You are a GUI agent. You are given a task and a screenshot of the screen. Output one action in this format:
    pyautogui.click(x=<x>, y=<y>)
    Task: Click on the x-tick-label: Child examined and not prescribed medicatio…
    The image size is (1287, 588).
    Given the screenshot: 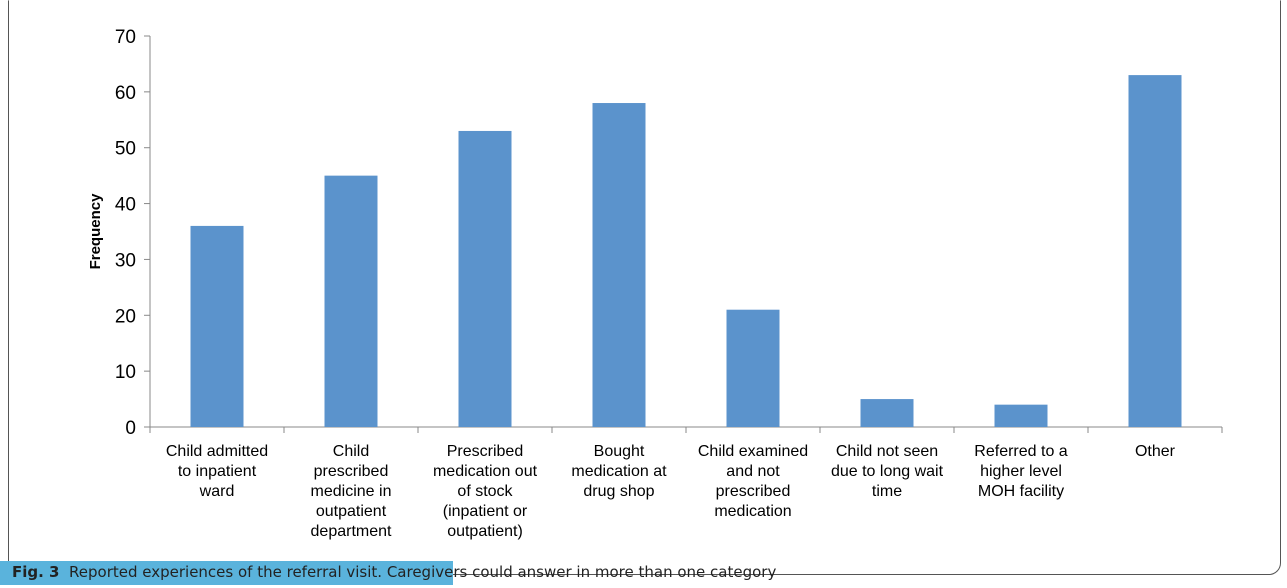 What is the action you would take?
    pyautogui.click(x=753, y=481)
    